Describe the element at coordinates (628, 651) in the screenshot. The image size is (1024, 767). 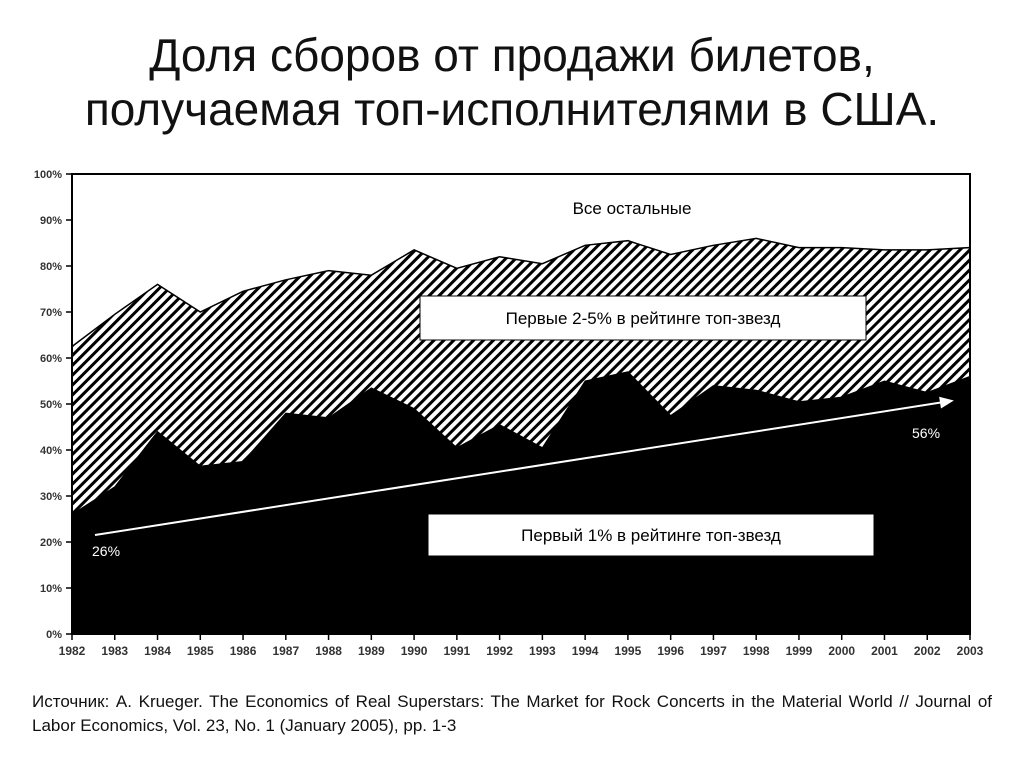
I see `x-tick-label: 1995` at that location.